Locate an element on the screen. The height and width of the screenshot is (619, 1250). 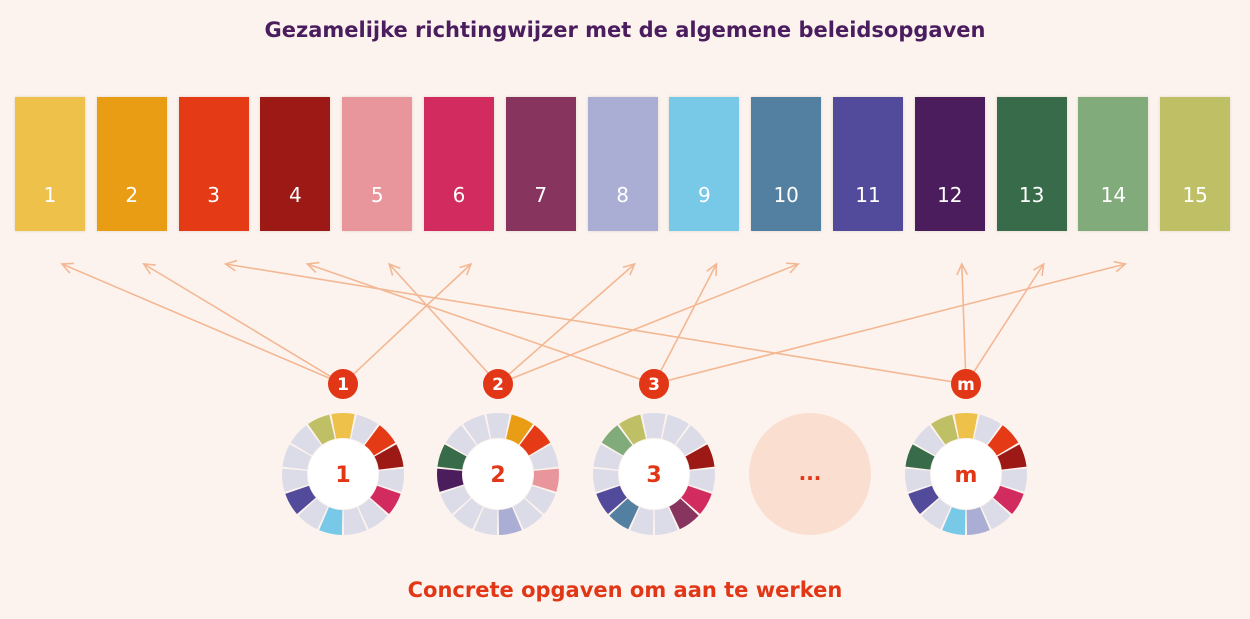
task-ring-label: m is located at coordinates (966, 475).